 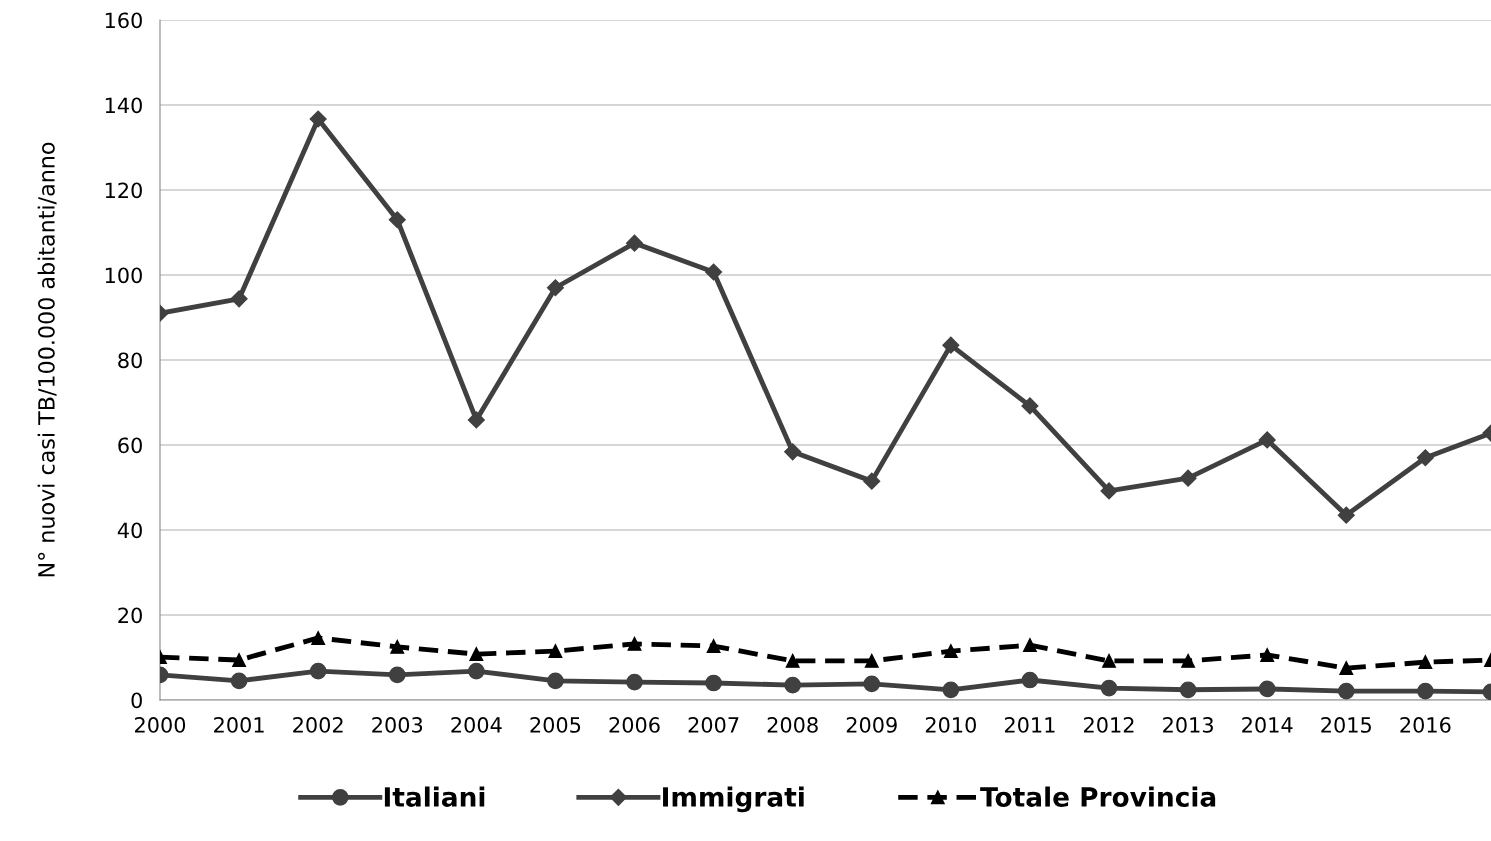 I want to click on x-tick-label: 2013, so click(x=1188, y=725).